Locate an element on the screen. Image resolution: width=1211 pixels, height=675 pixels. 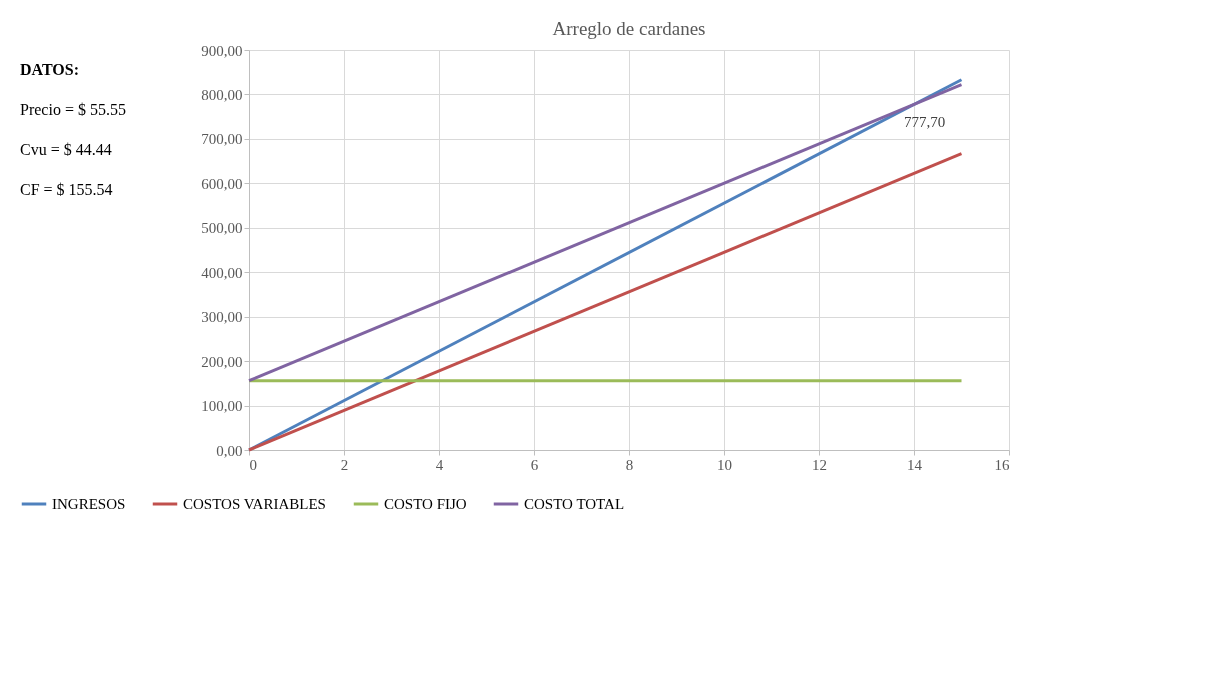
y-tick-label: 400,00 is located at coordinates (222, 272).